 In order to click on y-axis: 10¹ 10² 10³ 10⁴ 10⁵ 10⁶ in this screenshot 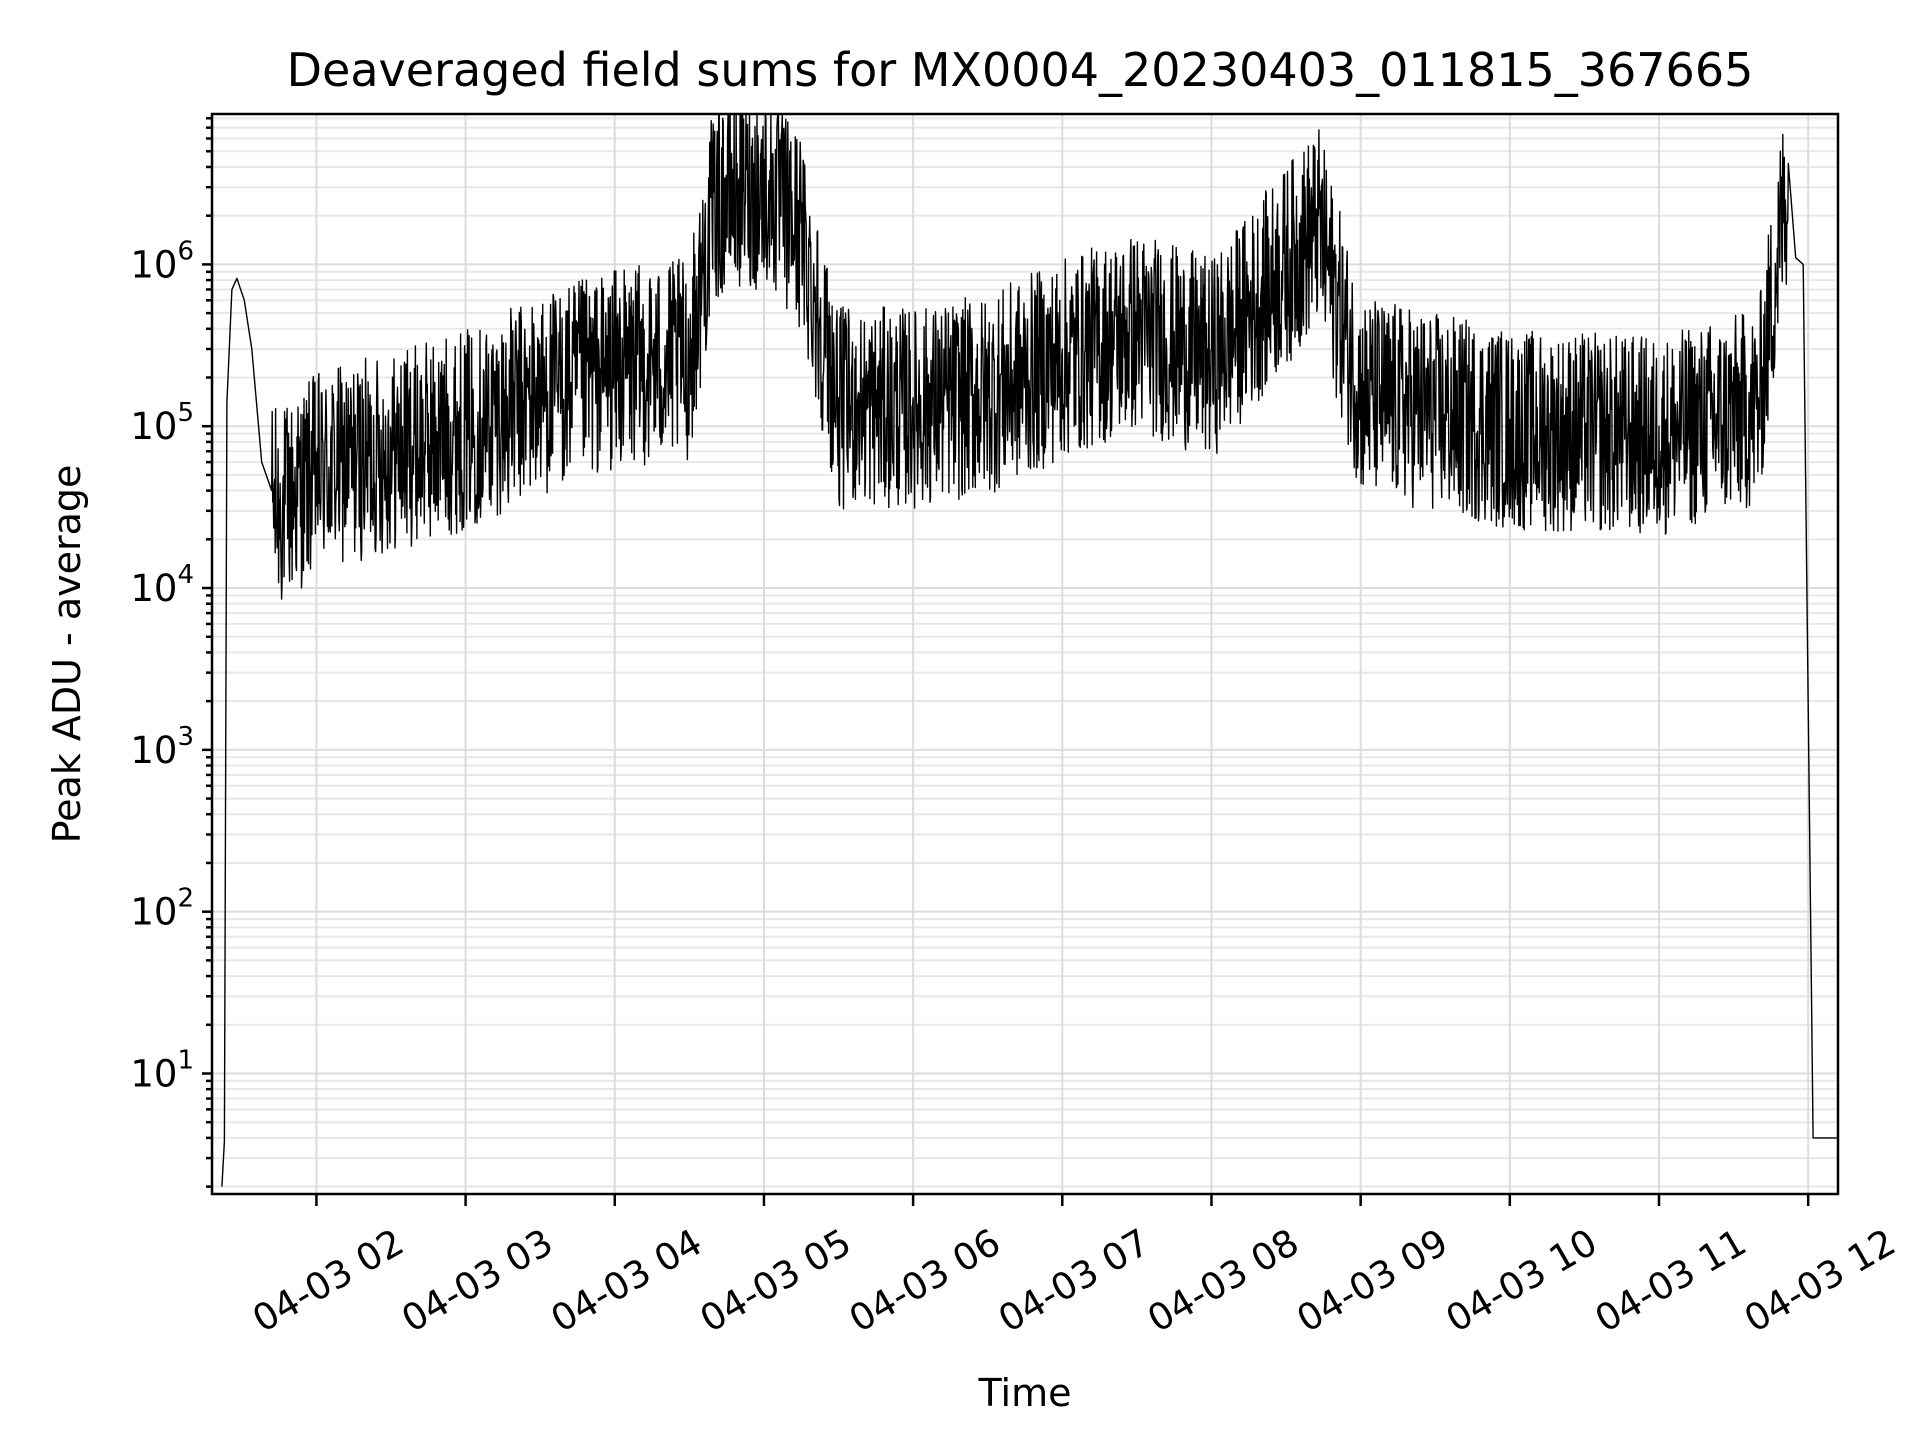, I will do `click(171, 652)`.